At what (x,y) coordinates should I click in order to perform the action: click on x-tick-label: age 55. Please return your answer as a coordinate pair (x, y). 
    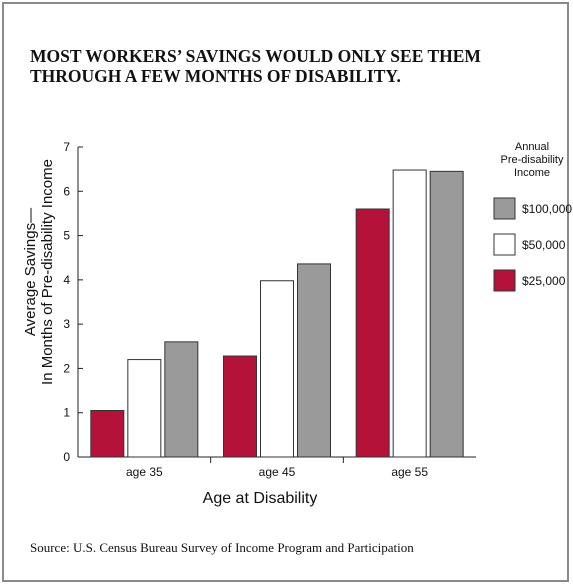
    Looking at the image, I should click on (409, 472).